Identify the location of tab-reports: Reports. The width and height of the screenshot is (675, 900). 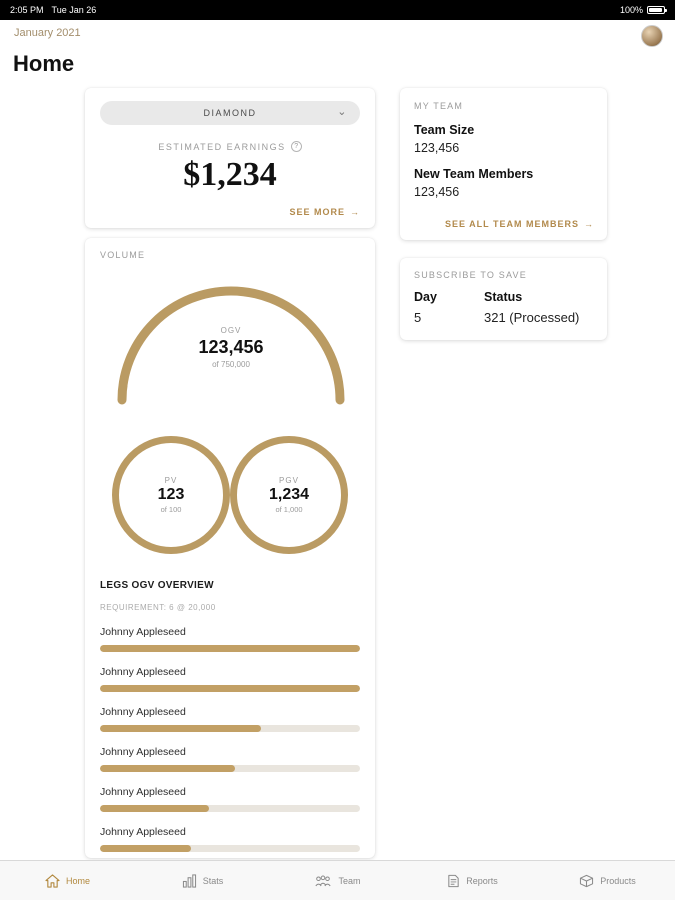
(472, 880).